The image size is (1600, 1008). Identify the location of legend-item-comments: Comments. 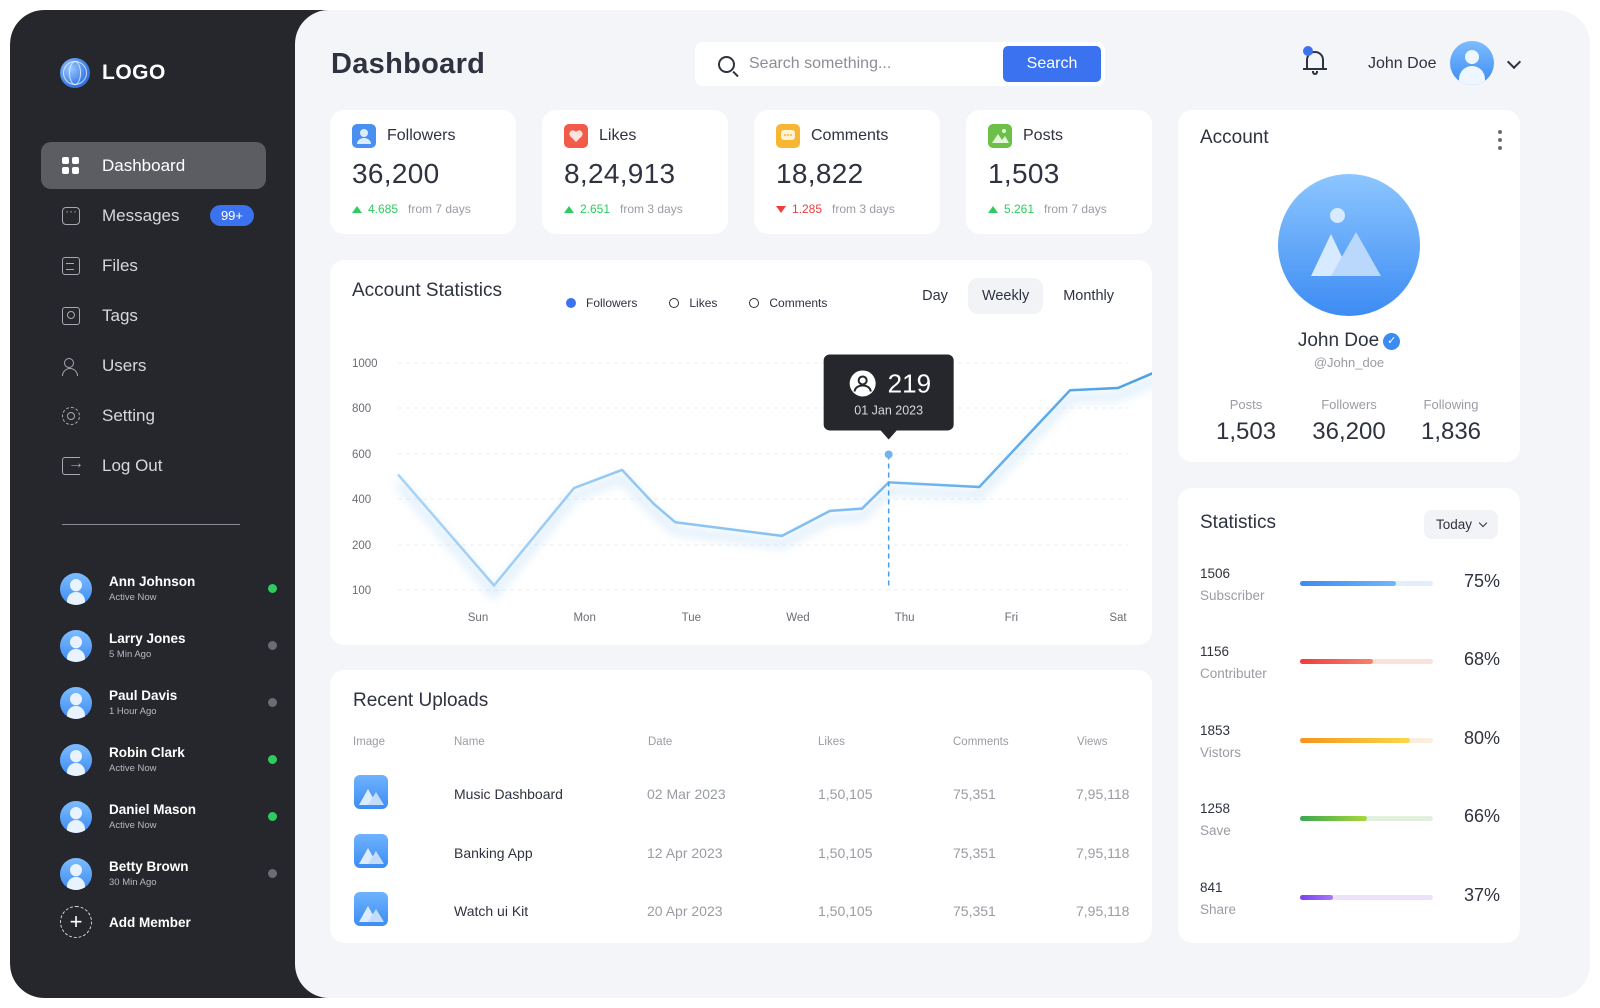
(788, 303).